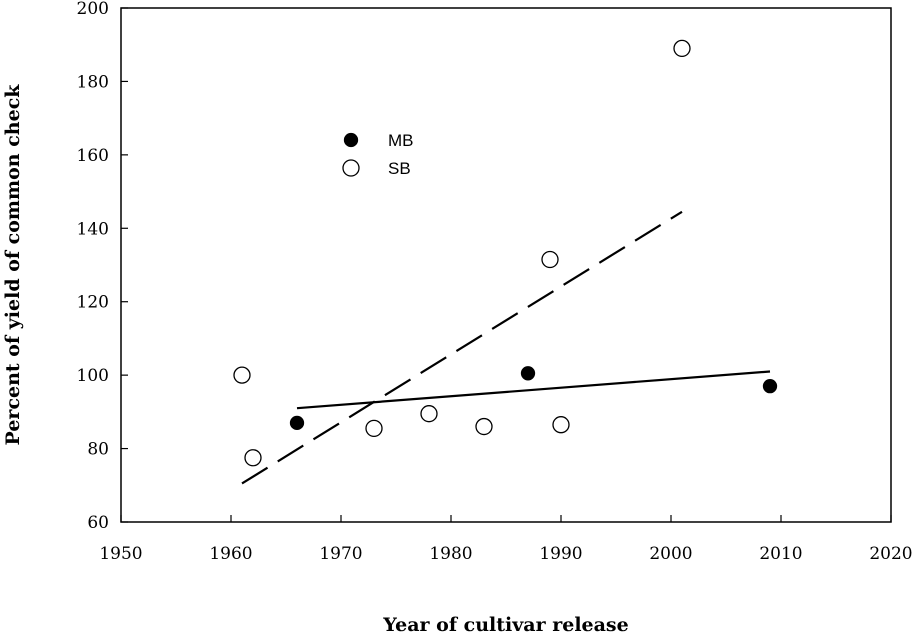 This screenshot has height=637, width=921. Describe the element at coordinates (378, 154) in the screenshot. I see `legend: MB SB` at that location.